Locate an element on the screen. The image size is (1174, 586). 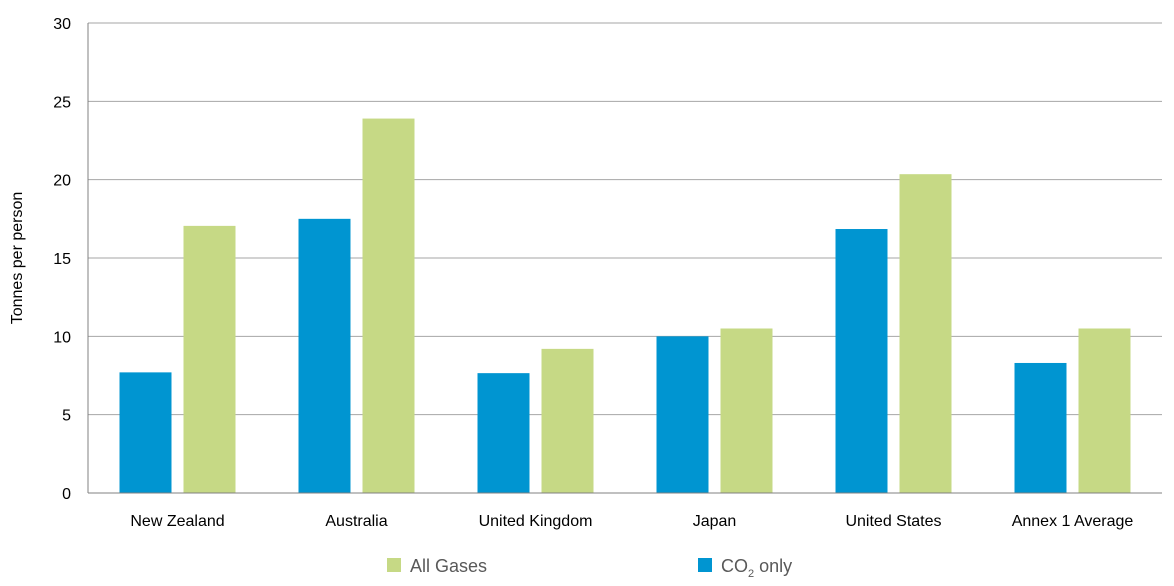
y-tick-label: 5 is located at coordinates (66, 416).